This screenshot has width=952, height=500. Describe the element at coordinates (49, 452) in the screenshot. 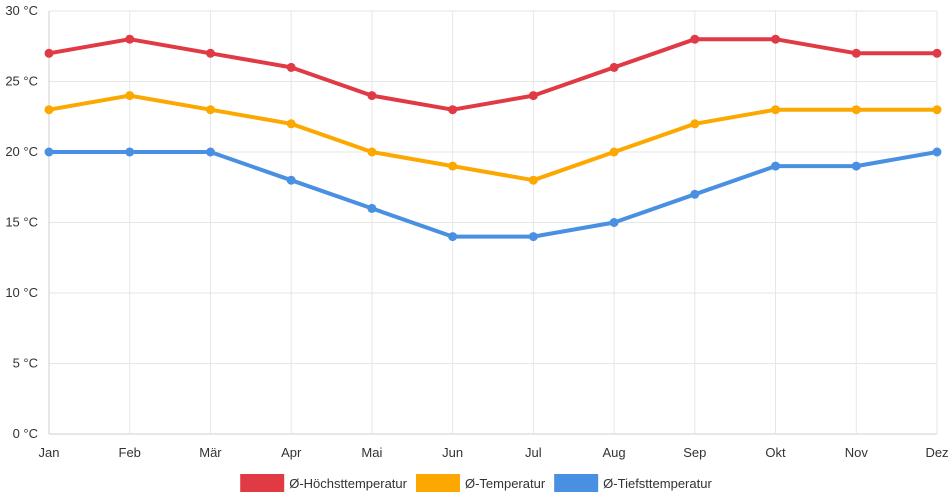

I see `x-tick-label: Jan` at that location.